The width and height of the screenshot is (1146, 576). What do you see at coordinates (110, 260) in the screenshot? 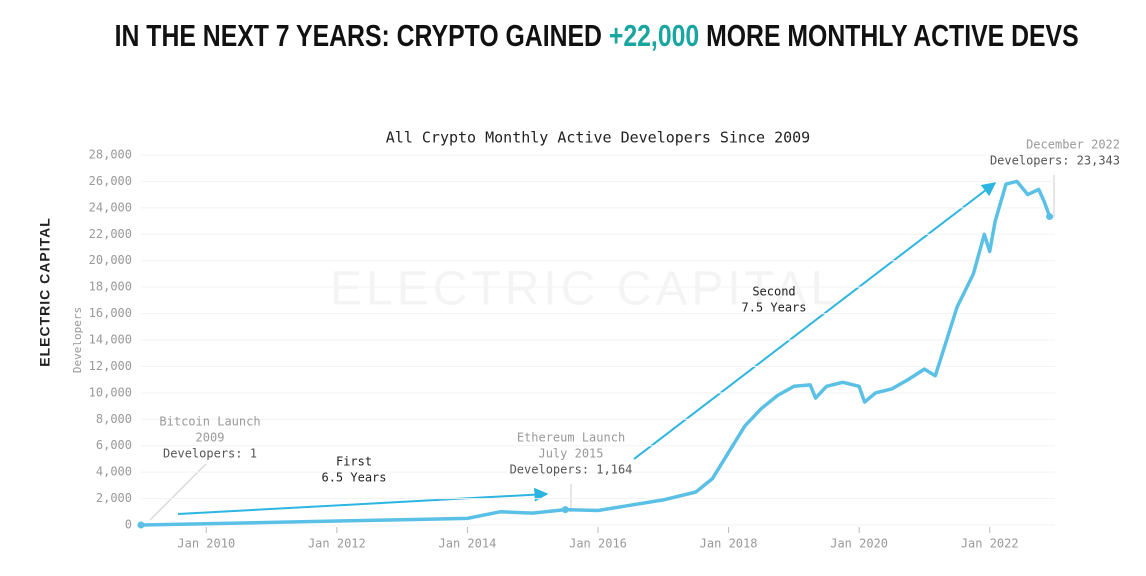
I see `y-tick-label: 20,000` at bounding box center [110, 260].